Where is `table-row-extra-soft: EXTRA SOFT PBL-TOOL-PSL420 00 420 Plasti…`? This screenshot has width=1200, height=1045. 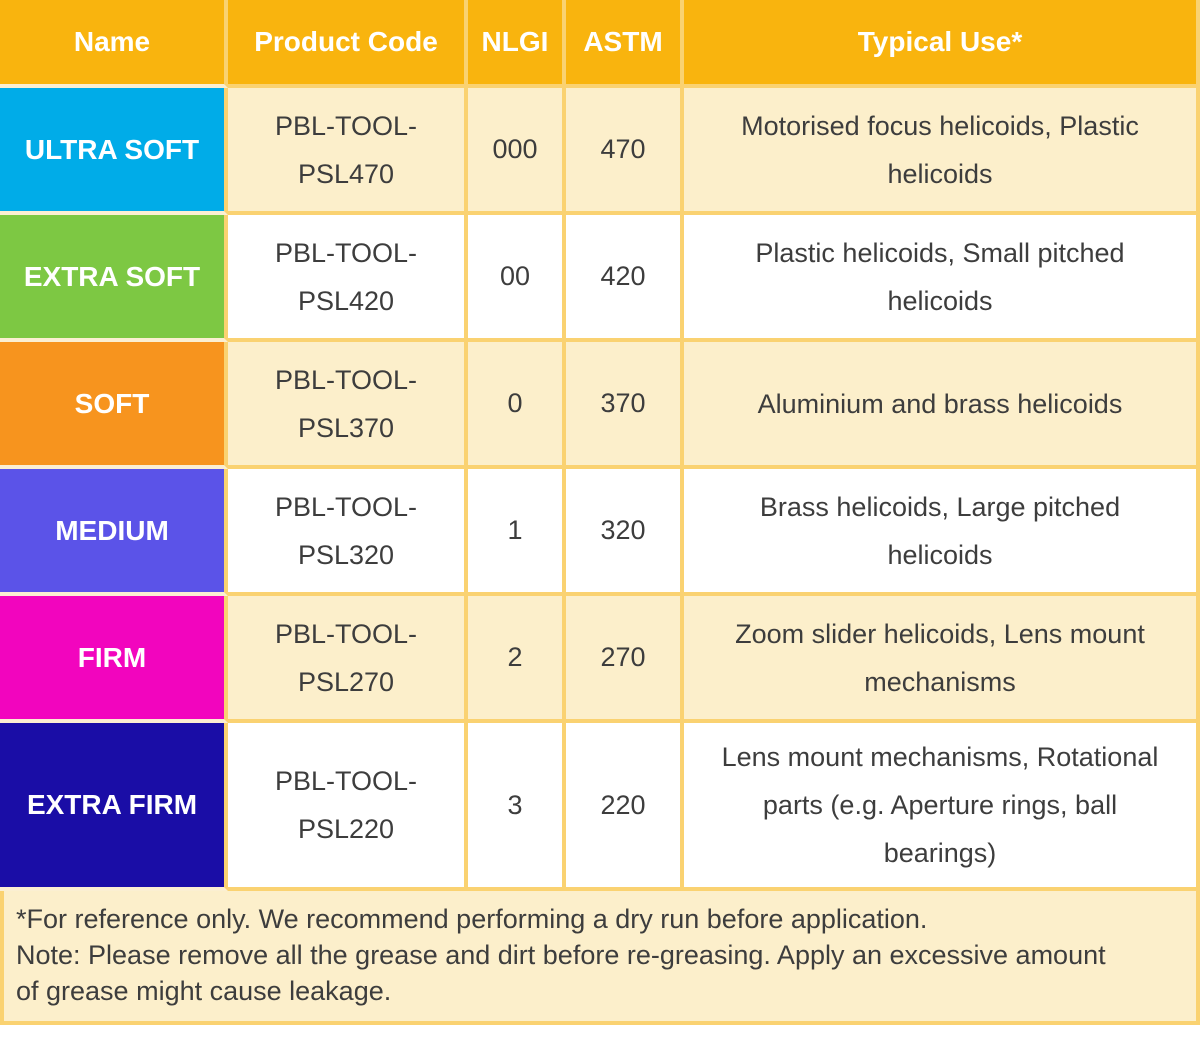 table-row-extra-soft: EXTRA SOFT PBL-TOOL-PSL420 00 420 Plasti… is located at coordinates (600, 278).